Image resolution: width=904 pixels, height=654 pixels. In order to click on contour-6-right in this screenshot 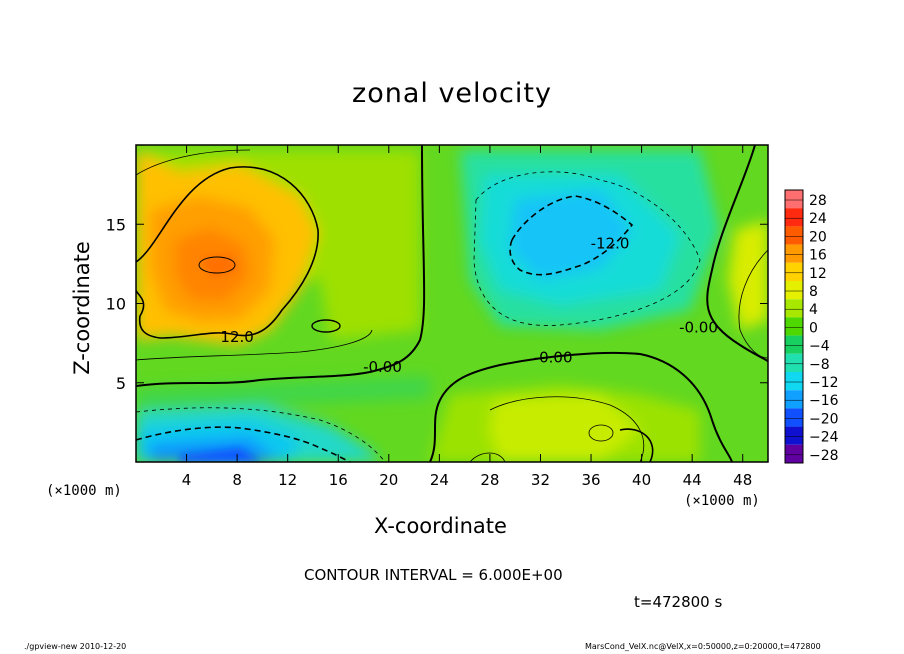, I will do `click(753, 304)`.